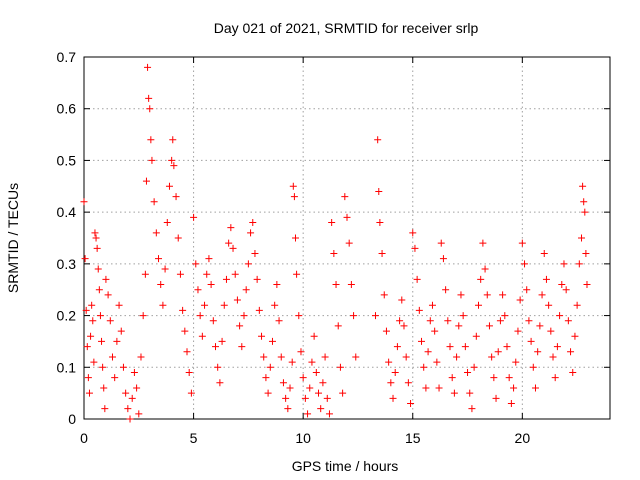 This screenshot has width=640, height=480. Describe the element at coordinates (67, 212) in the screenshot. I see `y-tick-label: 0.4` at that location.